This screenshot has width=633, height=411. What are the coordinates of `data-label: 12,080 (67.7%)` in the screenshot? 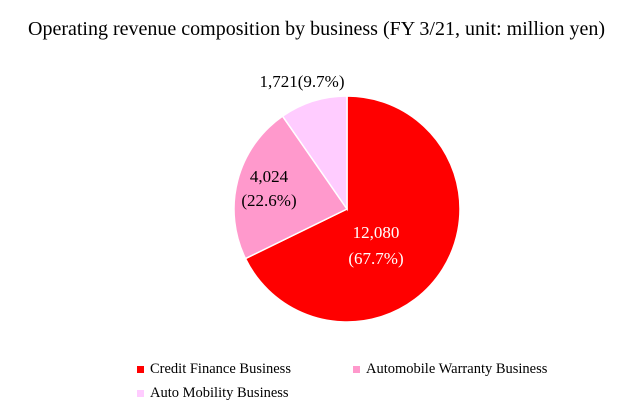 It's located at (375, 245).